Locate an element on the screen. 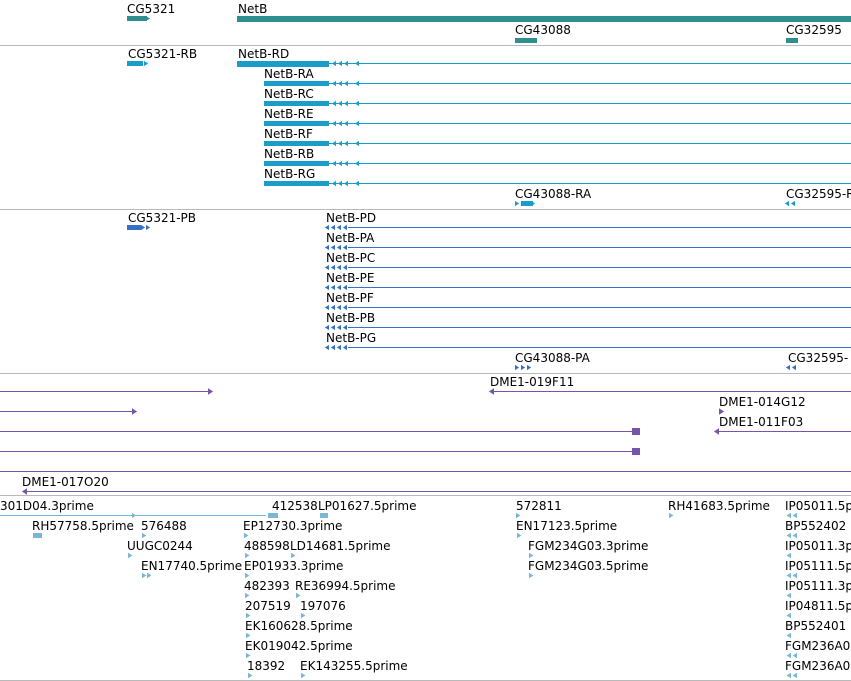 This screenshot has height=681, width=851. clone-label: DME1-017O20 is located at coordinates (65, 482).